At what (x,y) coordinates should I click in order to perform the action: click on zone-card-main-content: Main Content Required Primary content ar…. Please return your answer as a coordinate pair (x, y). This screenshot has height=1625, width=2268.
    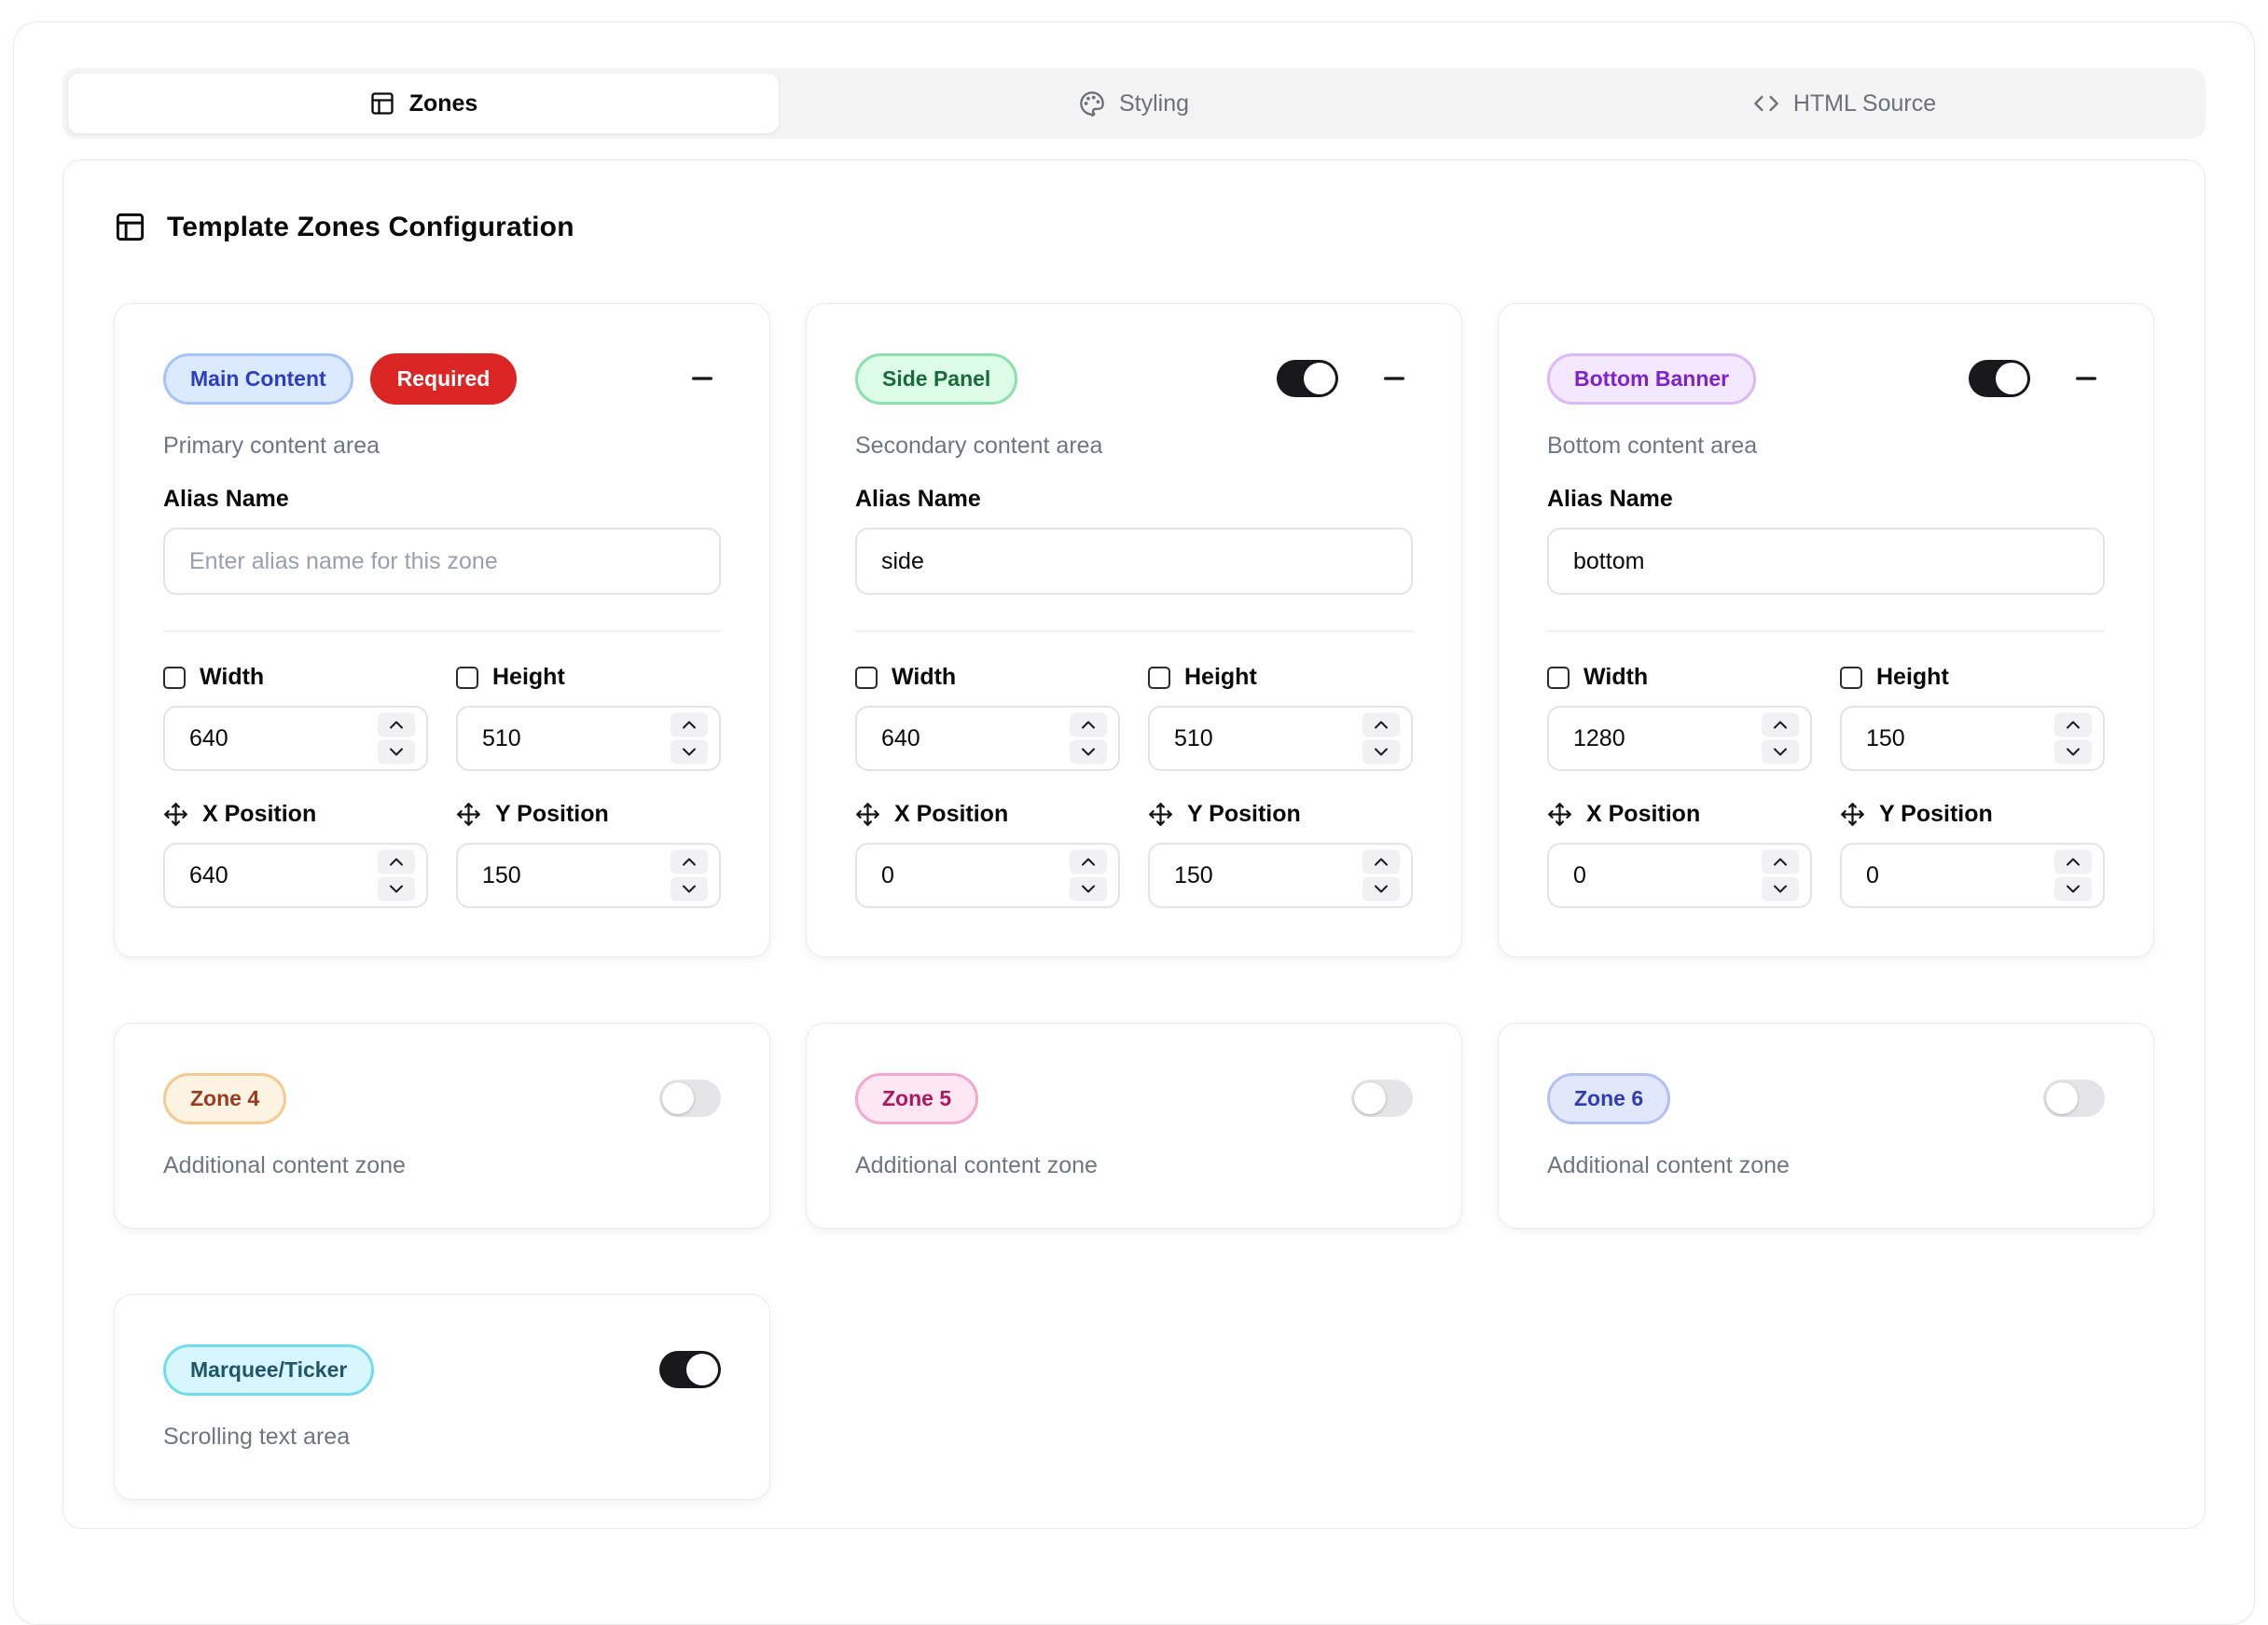
    Looking at the image, I should click on (442, 630).